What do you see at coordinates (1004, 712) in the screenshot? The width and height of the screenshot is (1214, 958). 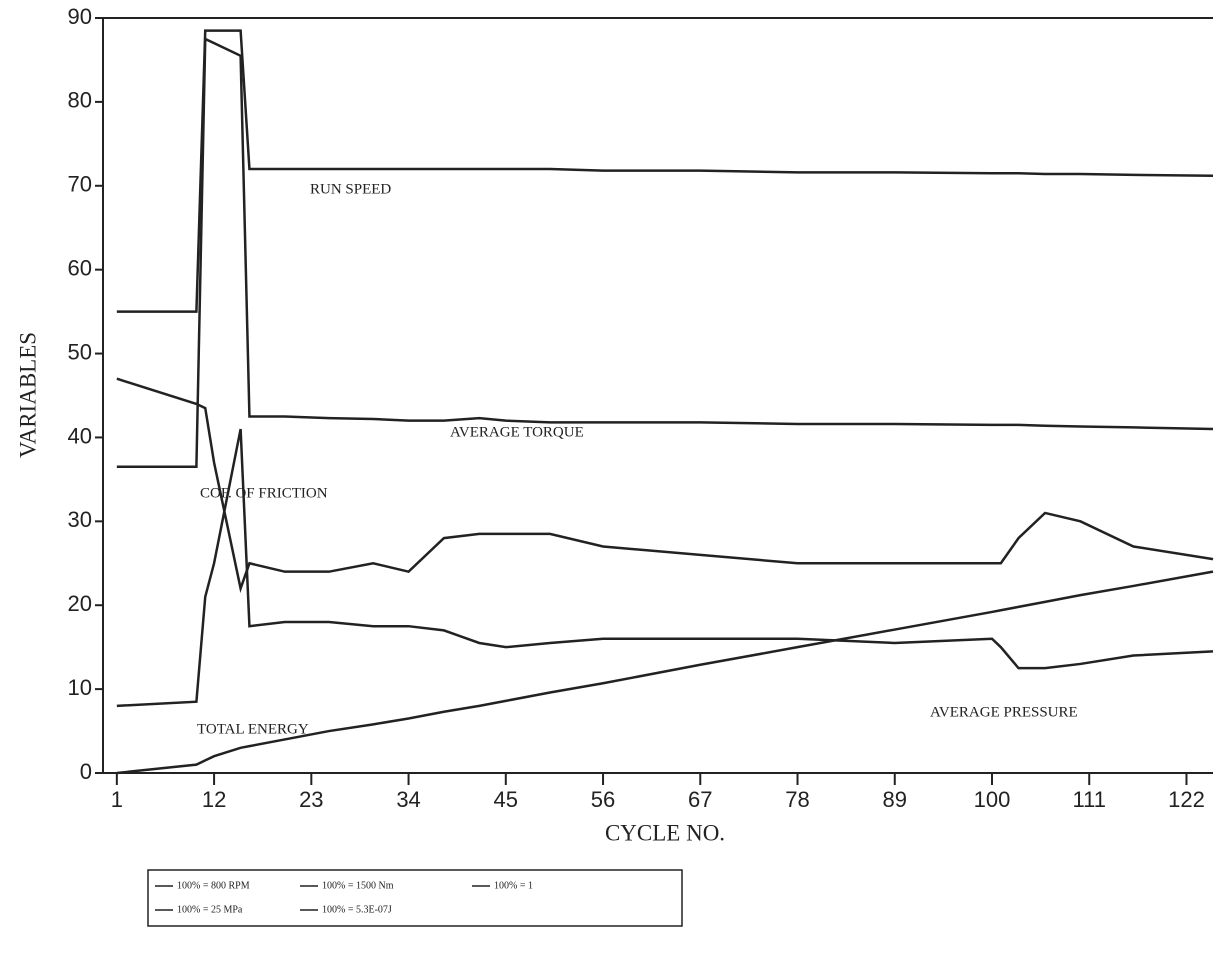 I see `annotation: AVERAGE PRESSURE` at bounding box center [1004, 712].